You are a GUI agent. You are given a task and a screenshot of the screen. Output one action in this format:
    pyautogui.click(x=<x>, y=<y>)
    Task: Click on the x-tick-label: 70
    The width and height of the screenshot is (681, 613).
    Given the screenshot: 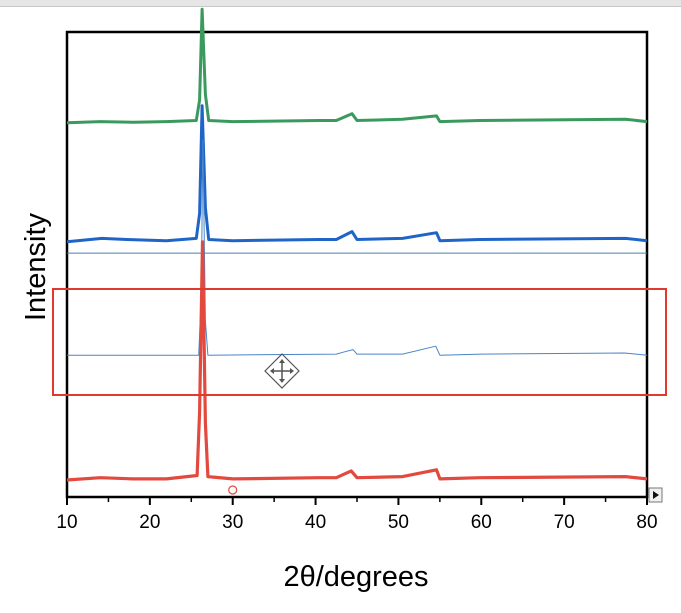 What is the action you would take?
    pyautogui.click(x=564, y=522)
    